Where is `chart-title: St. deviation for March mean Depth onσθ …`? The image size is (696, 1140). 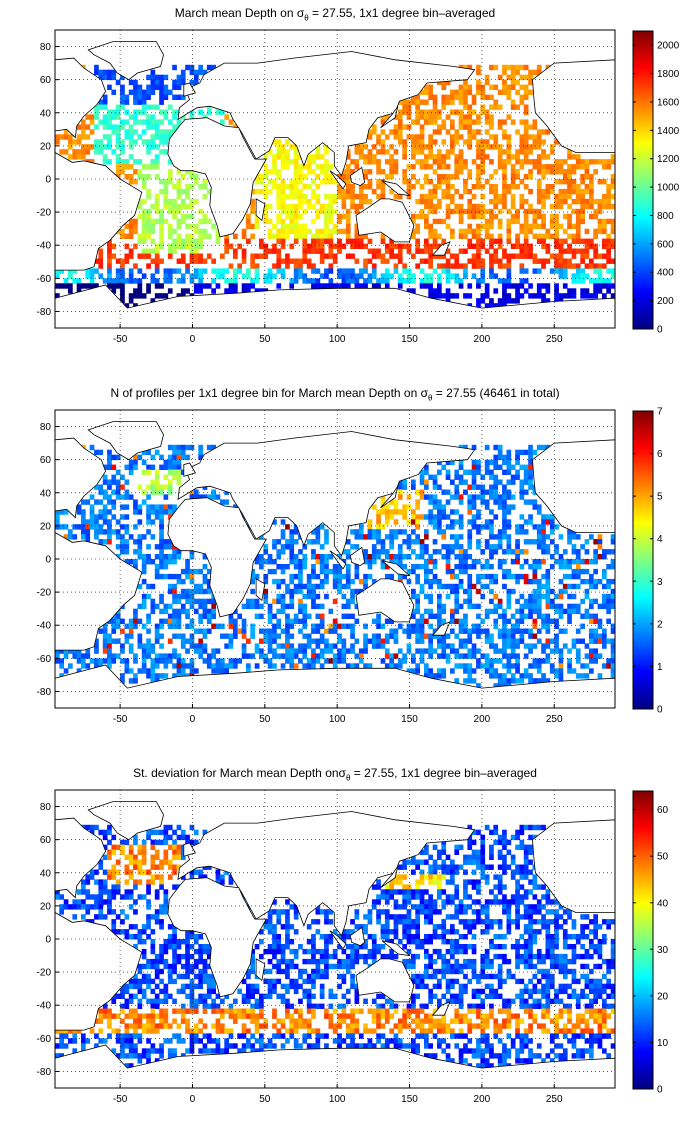
chart-title: St. deviation for March mean Depth onσθ … is located at coordinates (335, 774).